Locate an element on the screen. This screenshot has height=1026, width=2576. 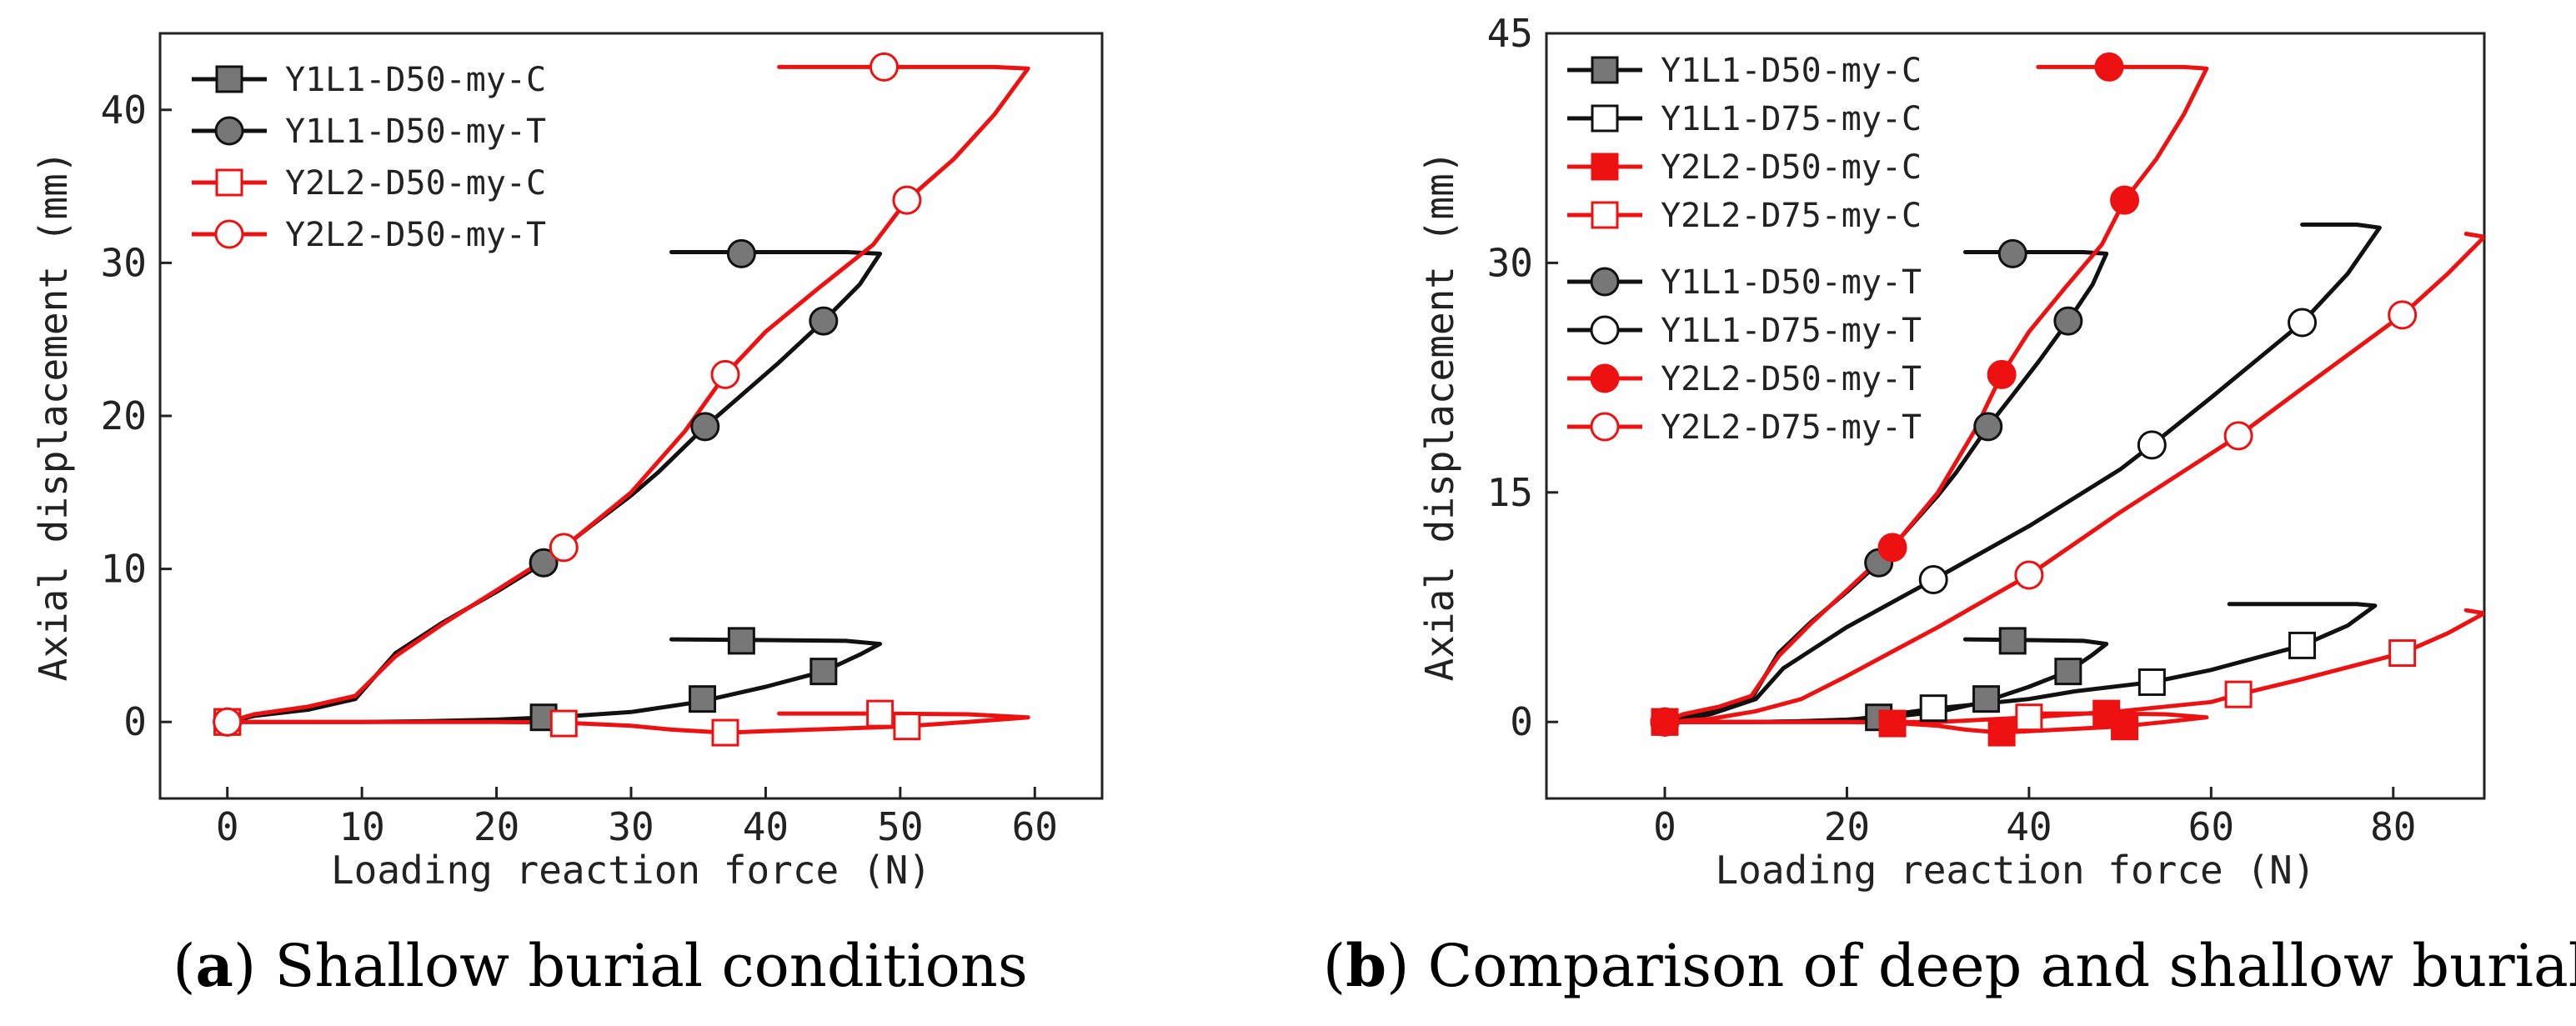
series-line-Y1L1-D50-my-T is located at coordinates (554, 487).